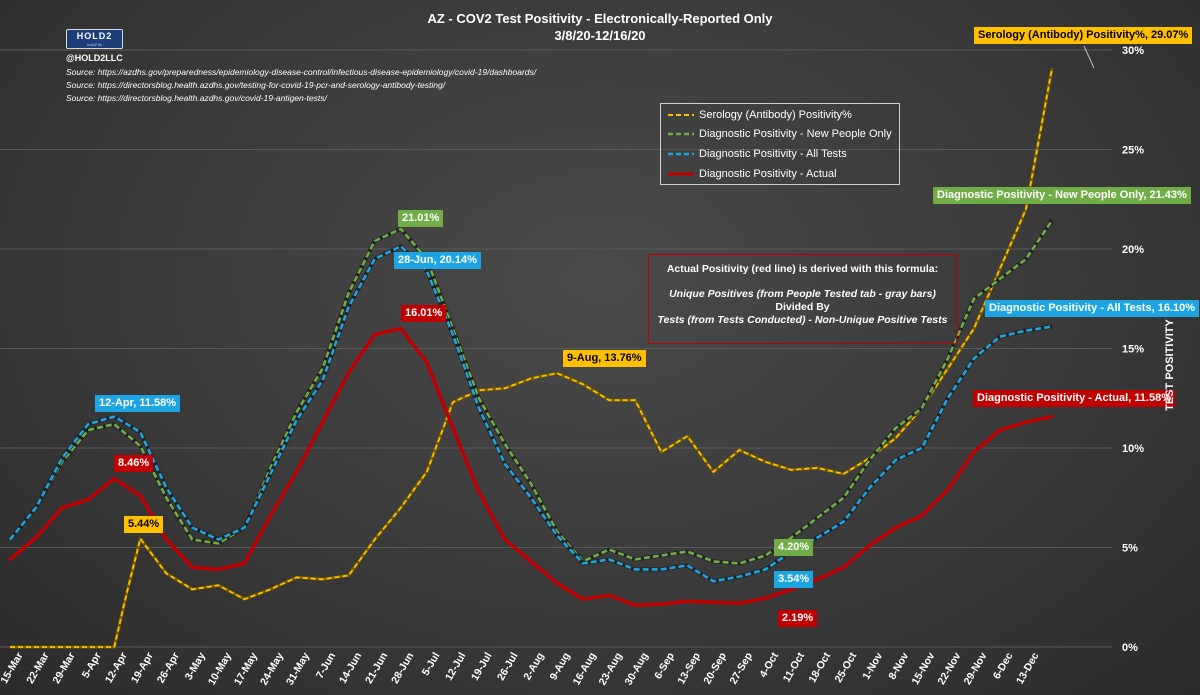 Image resolution: width=1200 pixels, height=695 pixels. What do you see at coordinates (775, 115) in the screenshot?
I see `legend-label-serology: Serology (Antibody) Positivity%` at bounding box center [775, 115].